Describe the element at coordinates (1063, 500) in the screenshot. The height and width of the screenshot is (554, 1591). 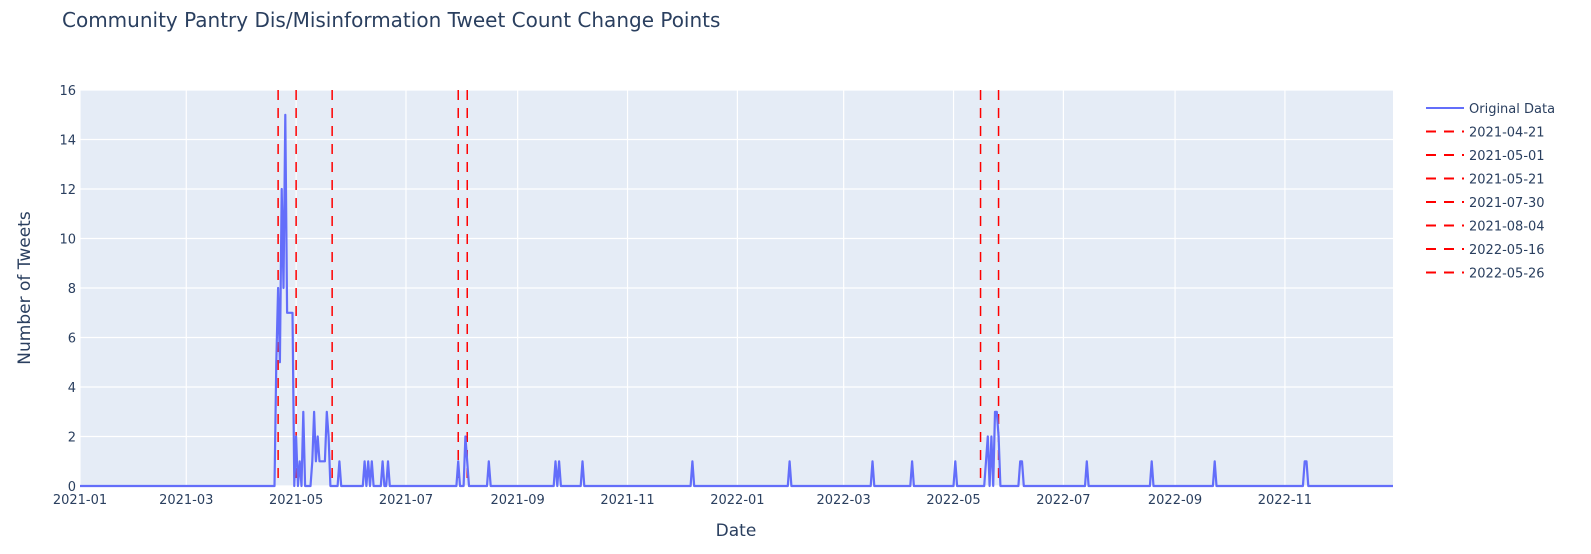
I see `x-tick-label: 2022-07` at that location.